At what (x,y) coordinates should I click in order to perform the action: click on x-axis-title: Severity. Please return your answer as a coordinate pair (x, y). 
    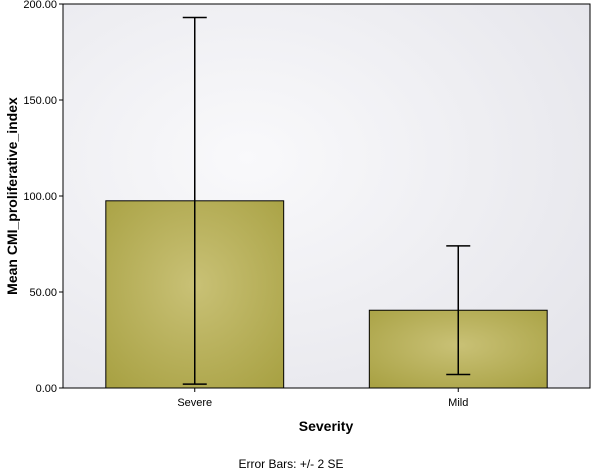
    Looking at the image, I should click on (326, 426).